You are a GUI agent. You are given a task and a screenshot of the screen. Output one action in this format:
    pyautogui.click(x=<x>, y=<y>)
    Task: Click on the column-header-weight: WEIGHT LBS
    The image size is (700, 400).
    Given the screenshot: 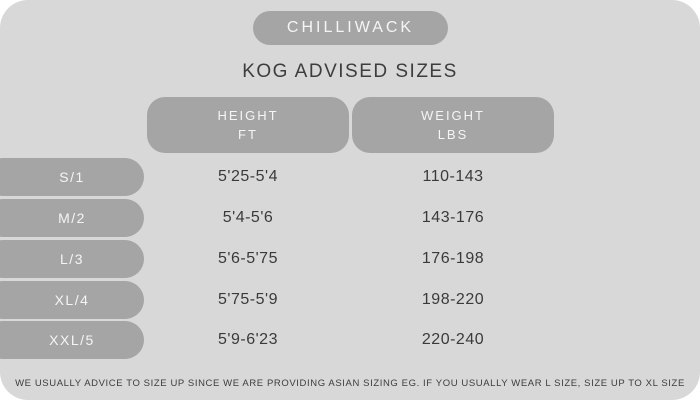 What is the action you would take?
    pyautogui.click(x=453, y=125)
    